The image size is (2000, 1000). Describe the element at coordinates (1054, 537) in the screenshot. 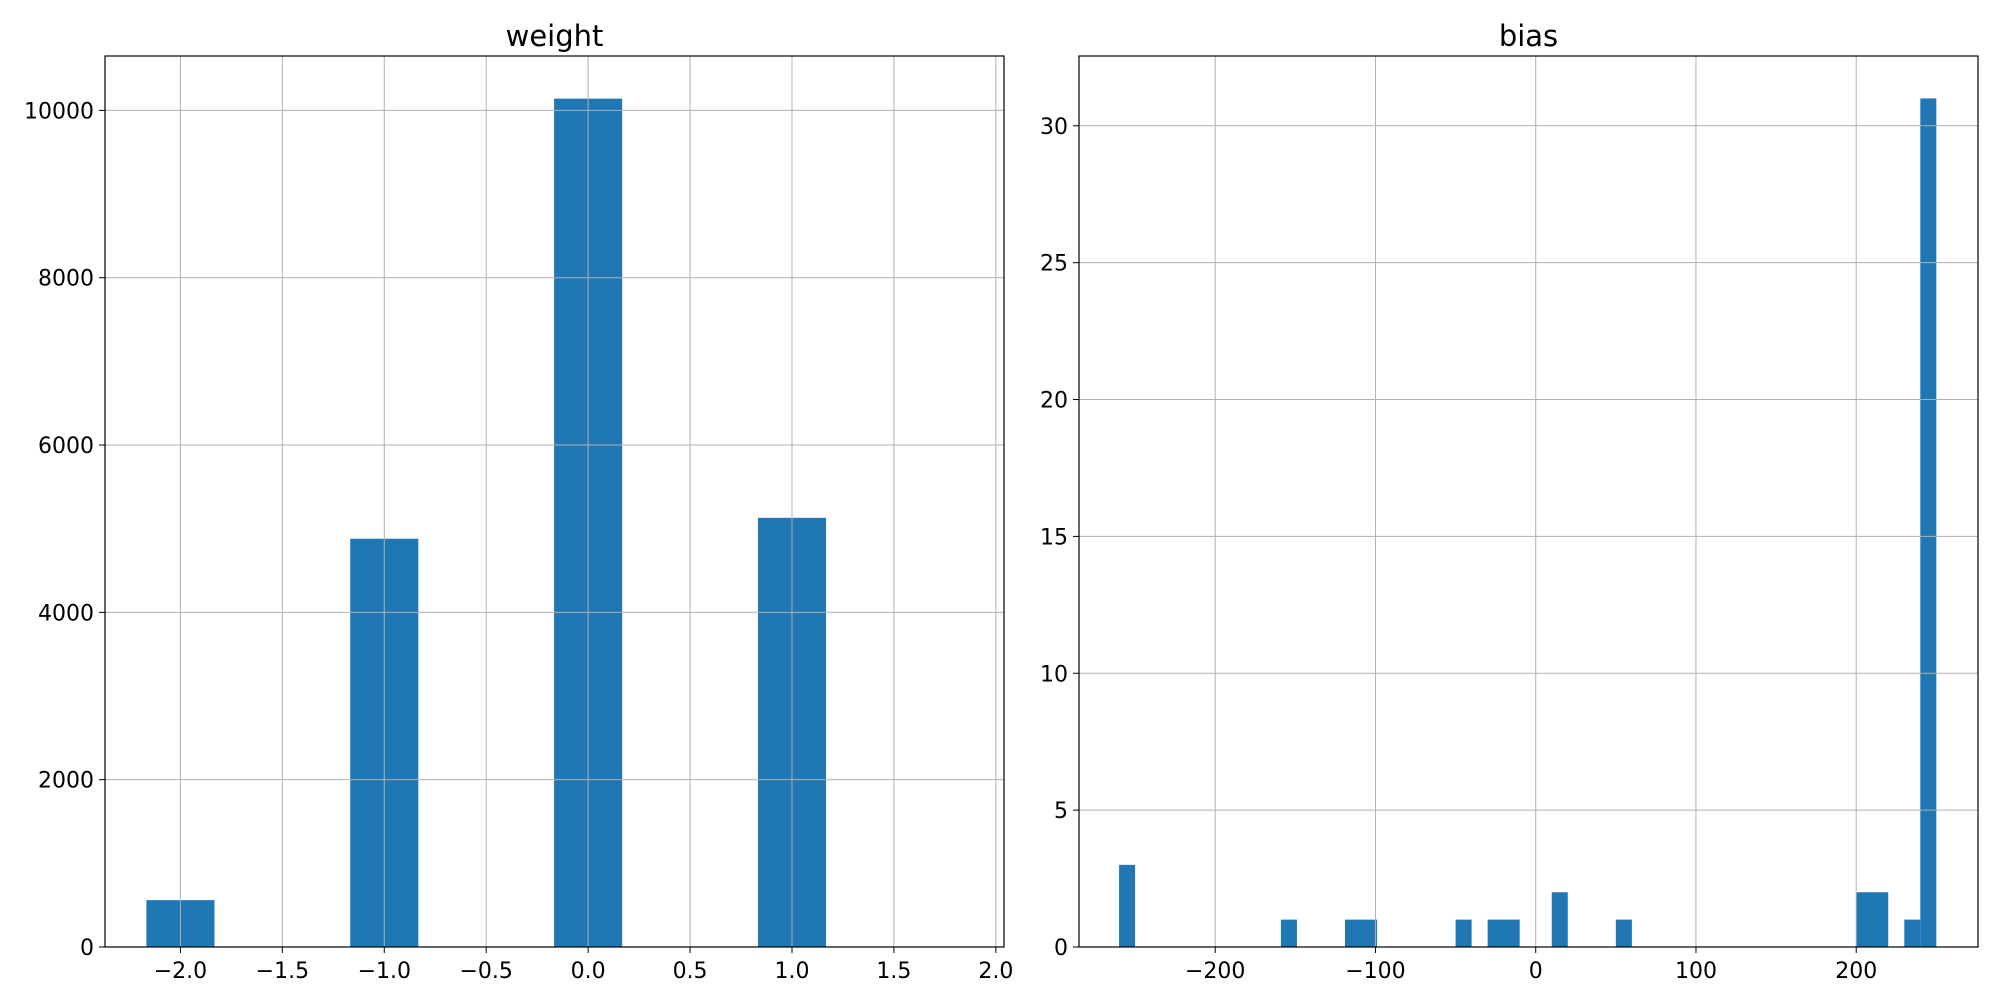

I see `y-tick-label: 15` at that location.